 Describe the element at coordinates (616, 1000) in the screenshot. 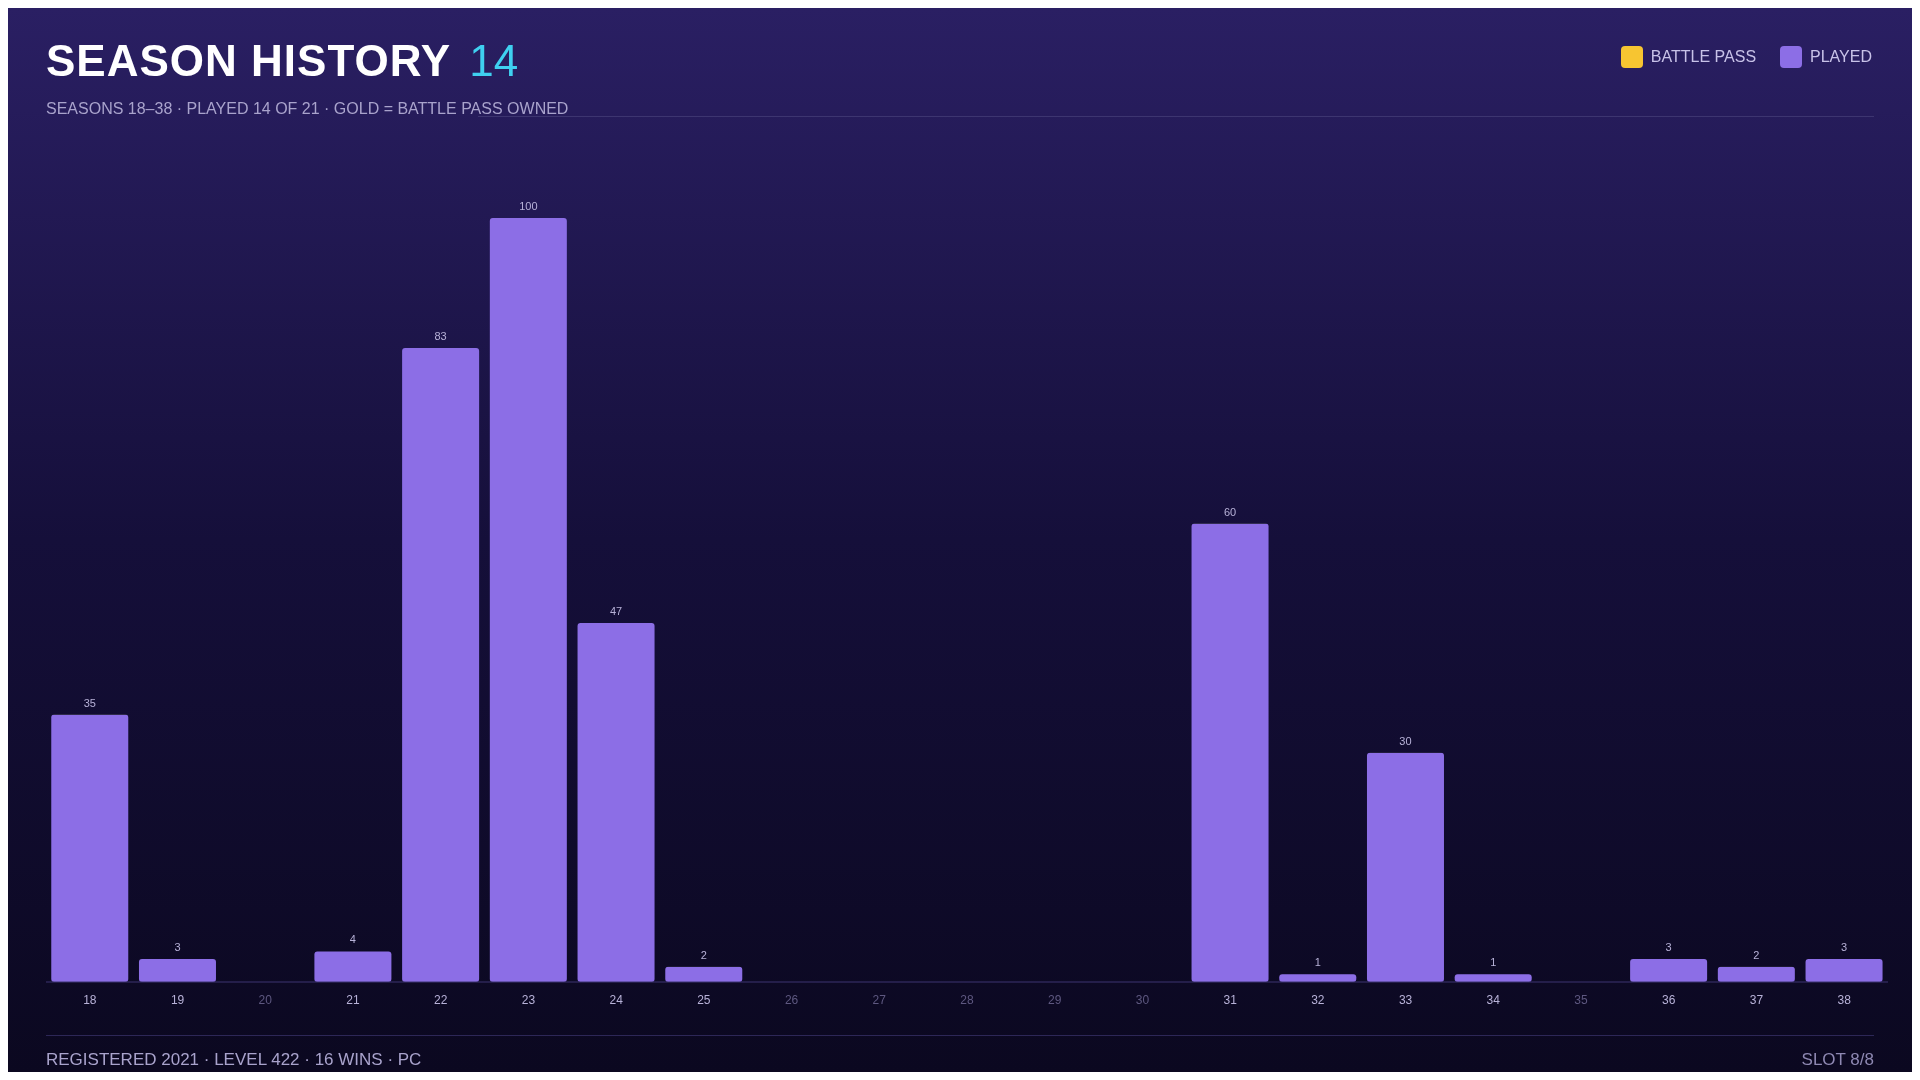

I see `x-tick-label: 24` at that location.